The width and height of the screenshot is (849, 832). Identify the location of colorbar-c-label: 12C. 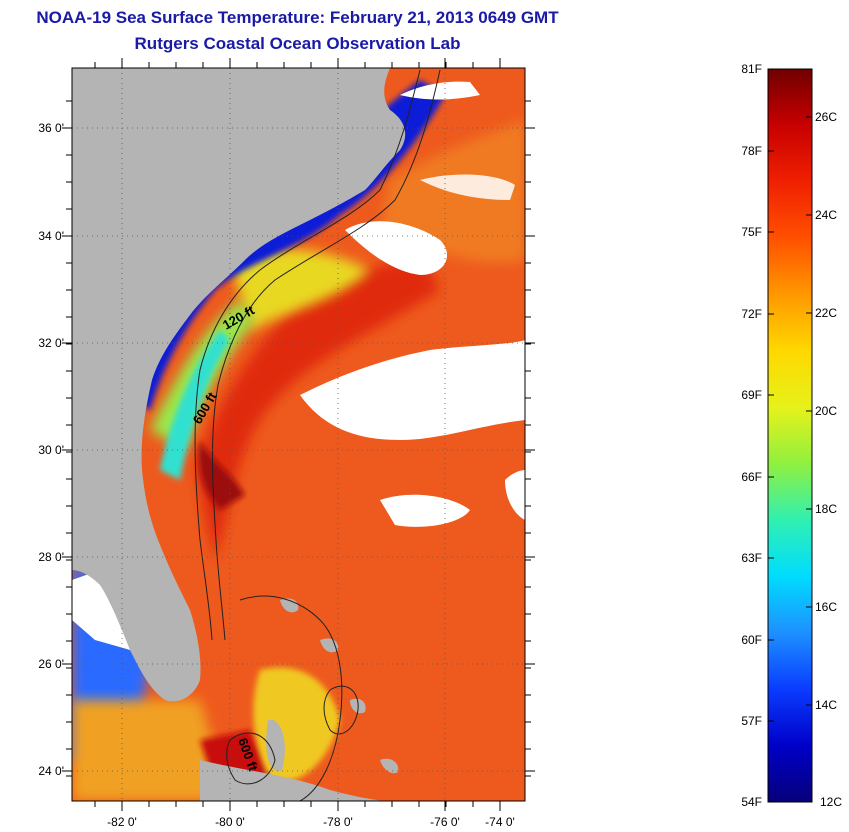
(831, 802).